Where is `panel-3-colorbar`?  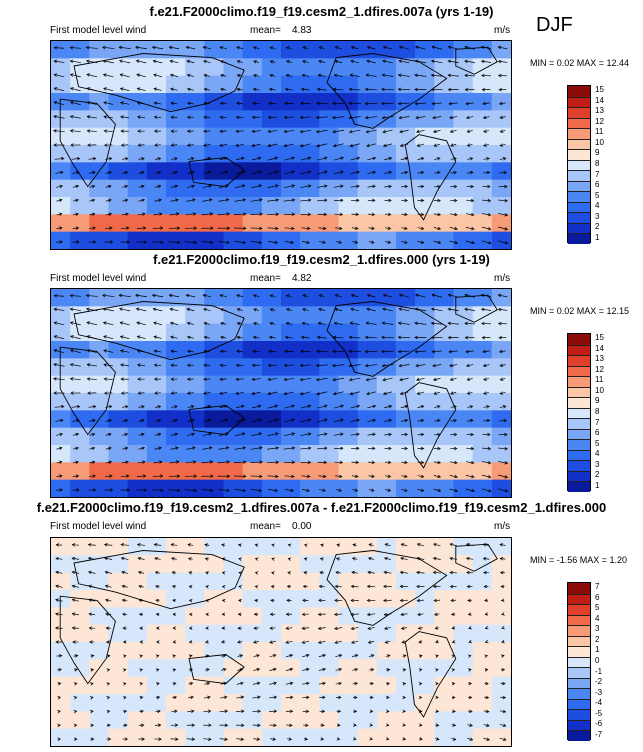
panel-3-colorbar is located at coordinates (579, 661).